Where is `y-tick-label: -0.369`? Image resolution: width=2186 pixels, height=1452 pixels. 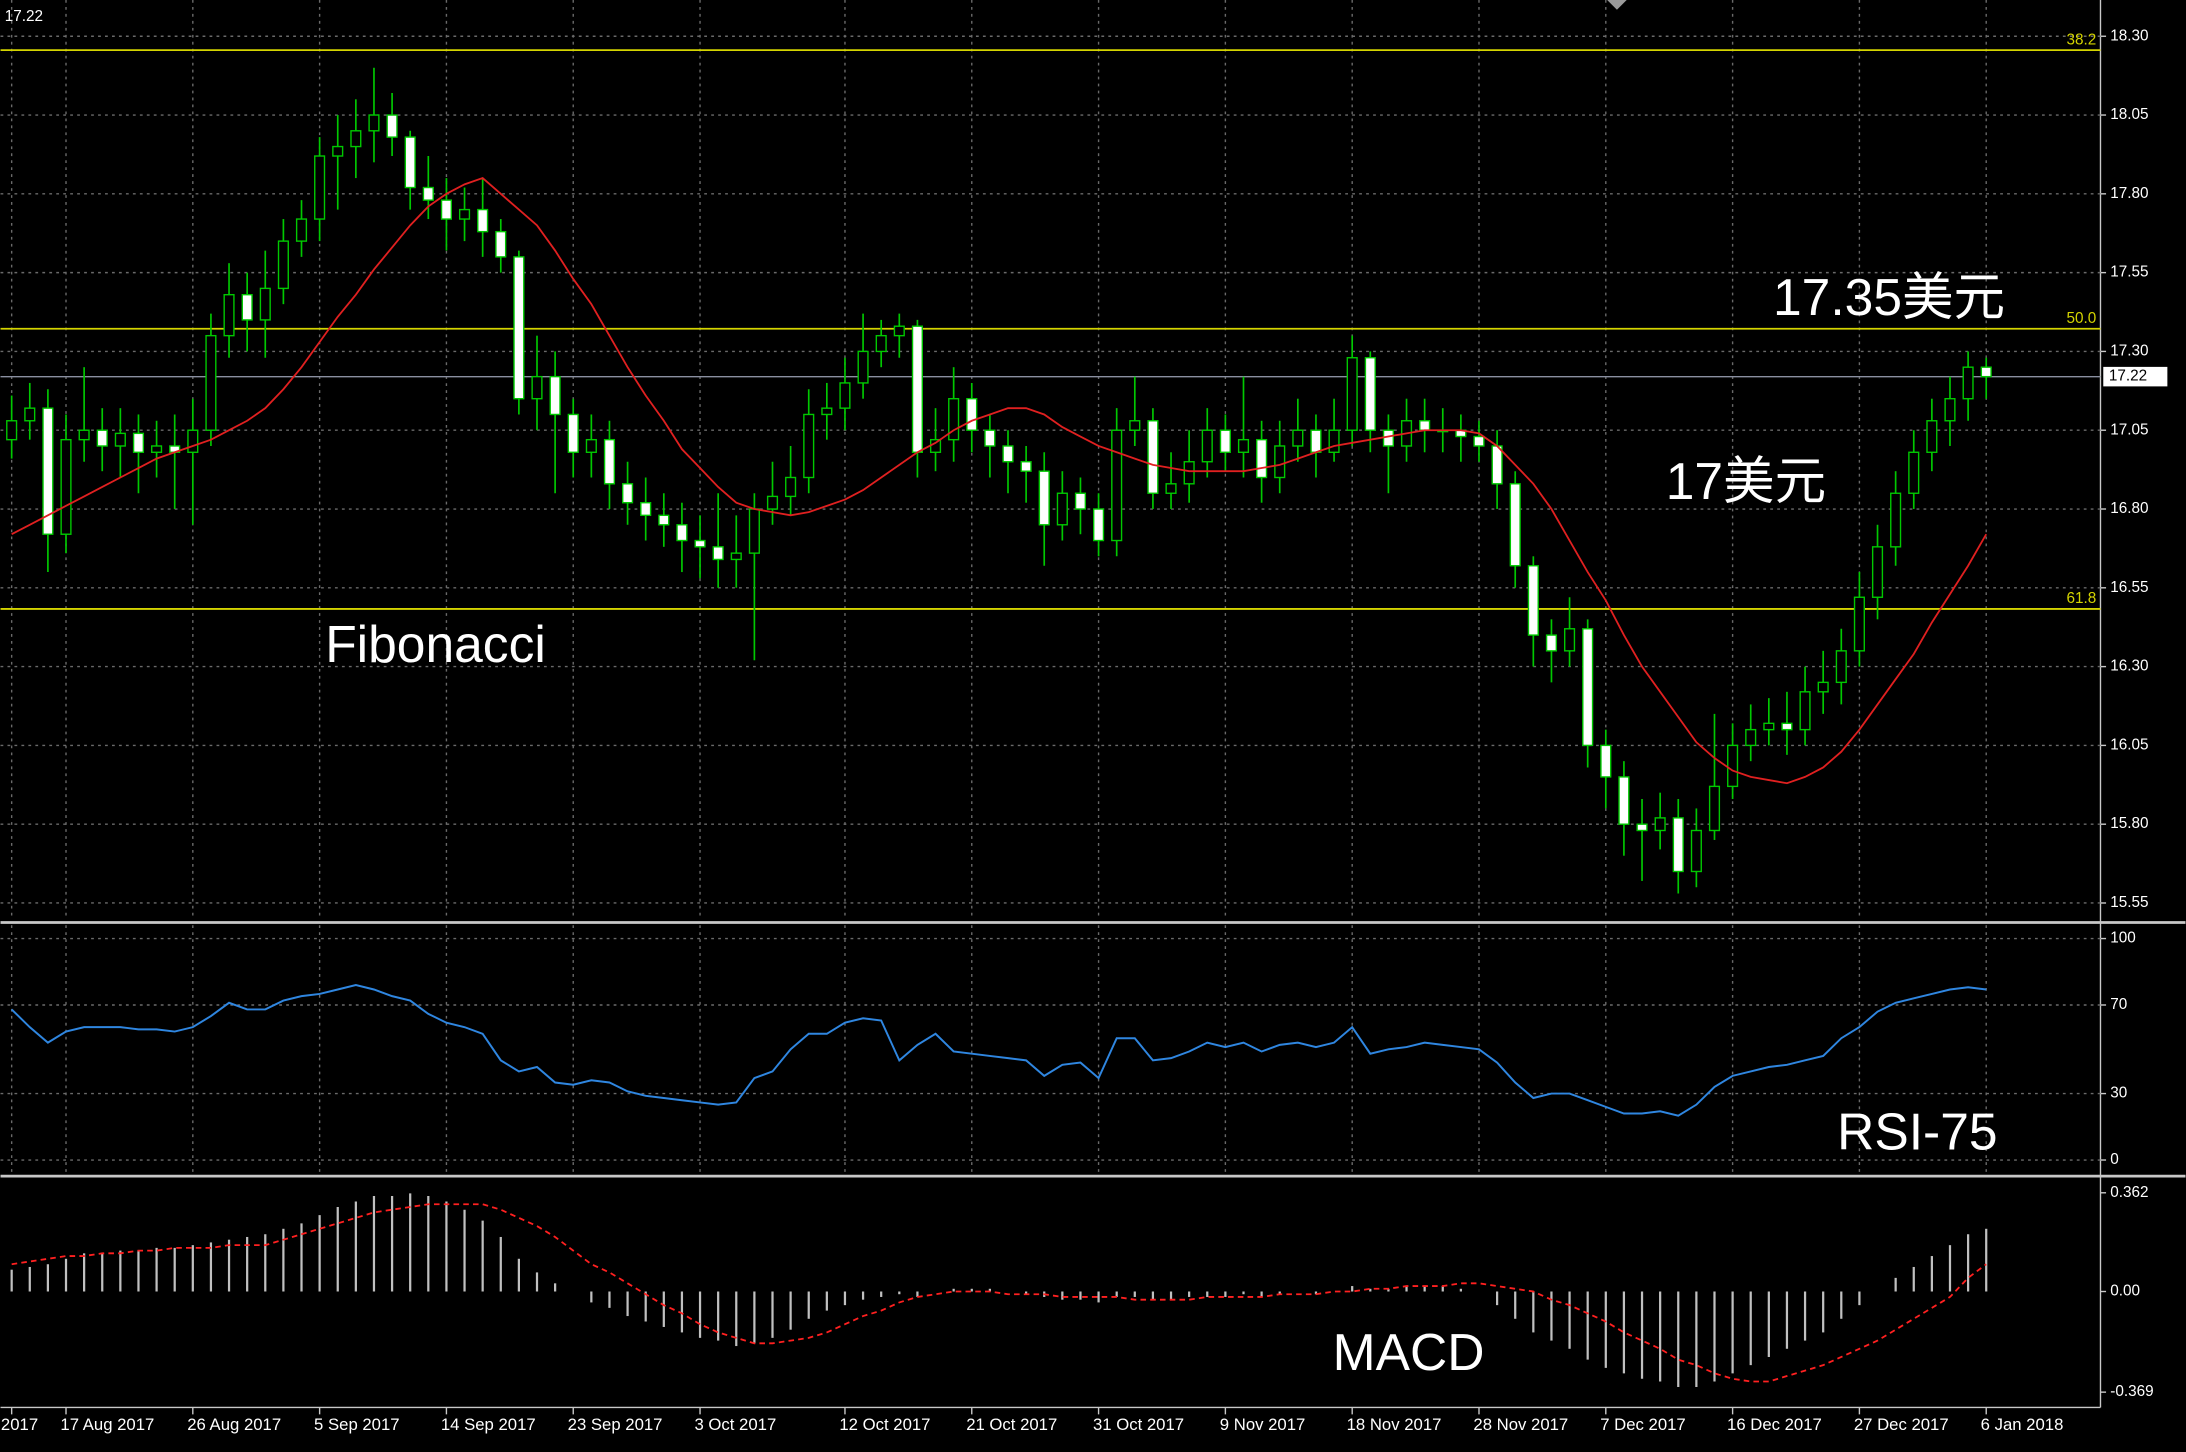
y-tick-label: -0.369 is located at coordinates (2131, 1391).